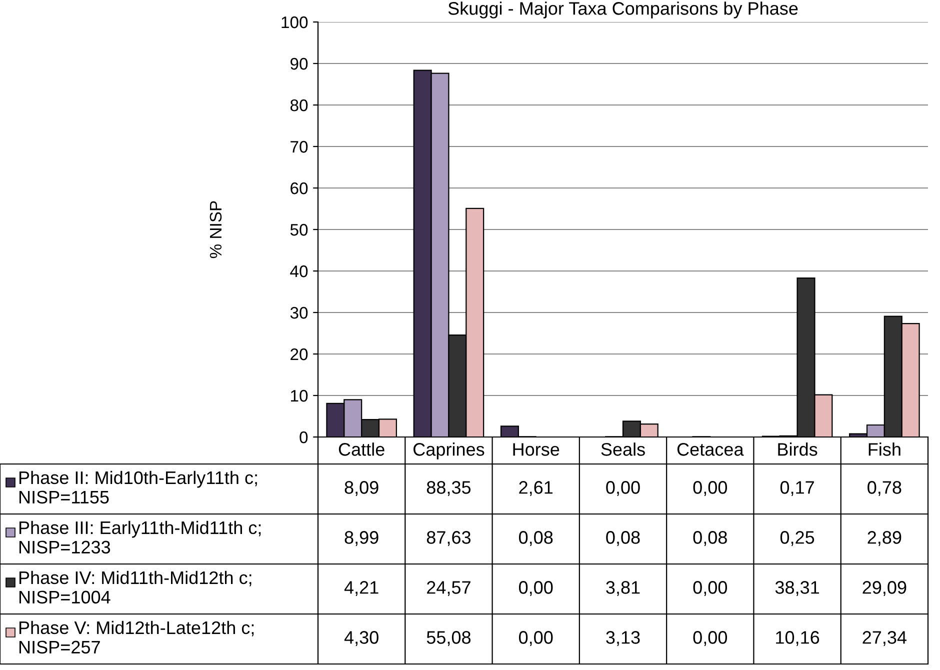 The image size is (940, 670). What do you see at coordinates (623, 588) in the screenshot?
I see `data-label: 3,81` at bounding box center [623, 588].